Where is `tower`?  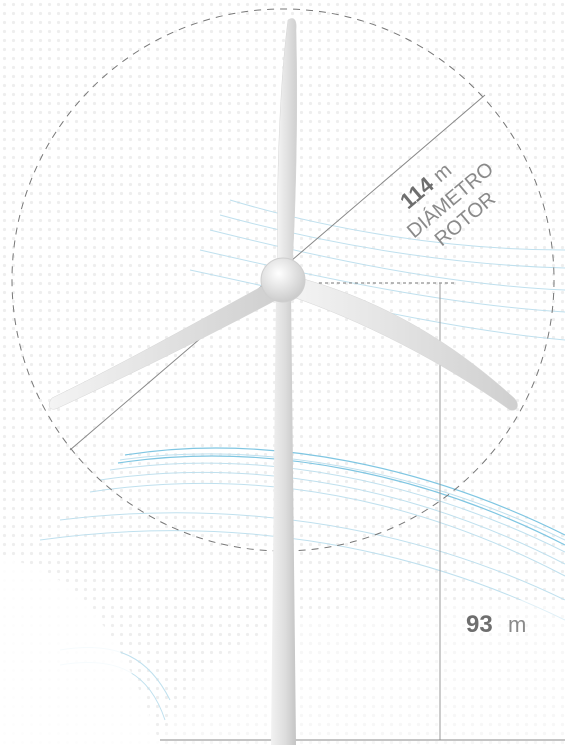 tower is located at coordinates (283, 517).